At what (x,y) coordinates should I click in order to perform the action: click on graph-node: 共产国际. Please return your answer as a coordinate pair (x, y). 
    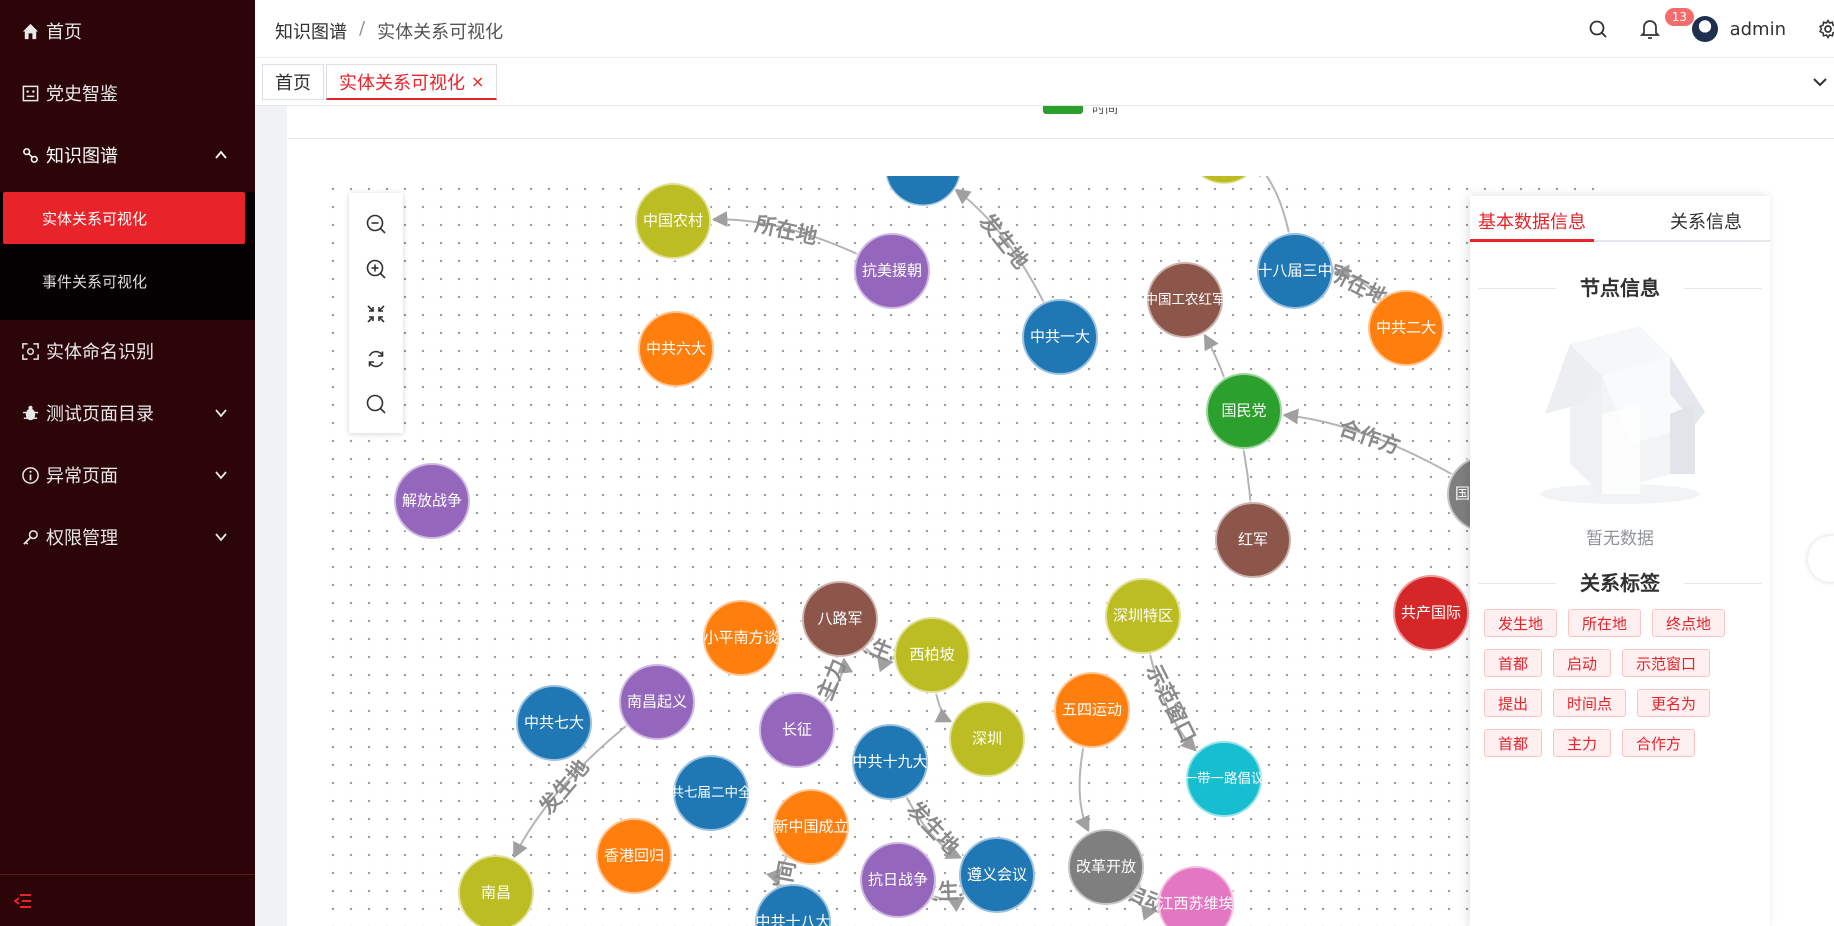
    Looking at the image, I should click on (1431, 613).